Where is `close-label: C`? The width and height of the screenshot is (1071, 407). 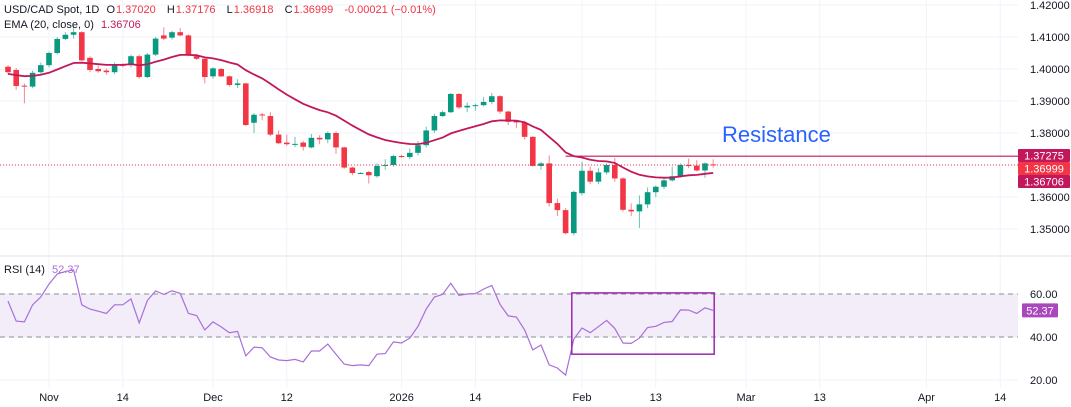 close-label: C is located at coordinates (288, 10).